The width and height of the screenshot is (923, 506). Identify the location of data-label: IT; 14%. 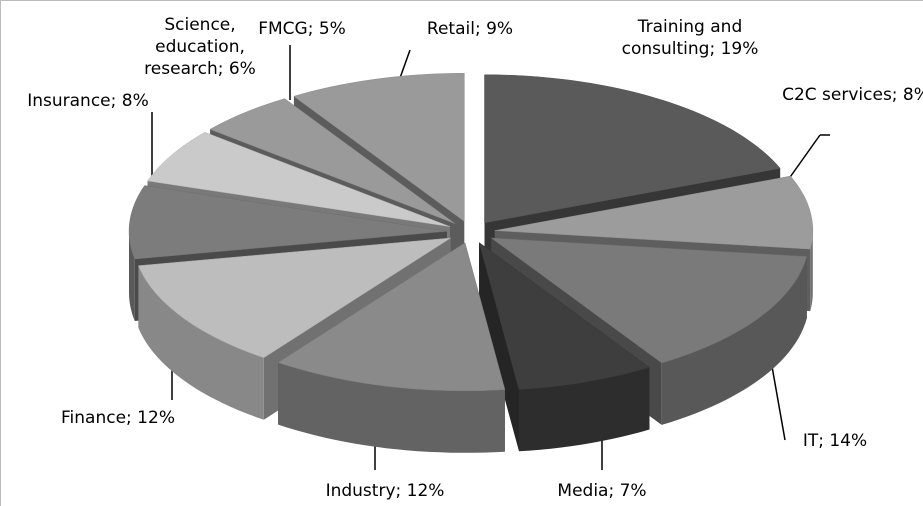
(835, 441).